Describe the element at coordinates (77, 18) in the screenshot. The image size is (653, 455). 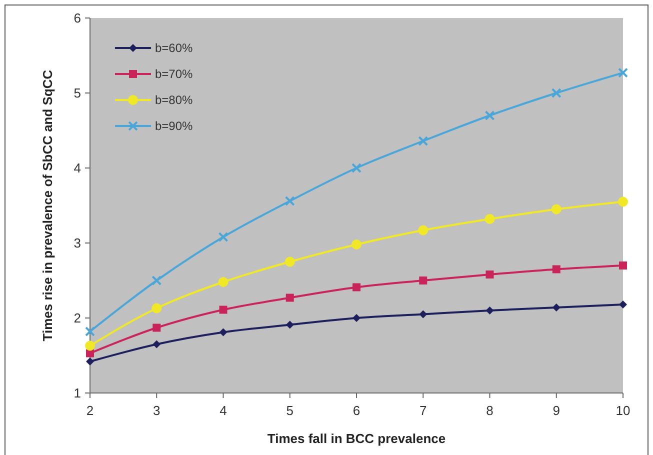
I see `y-tick-label: 6` at that location.